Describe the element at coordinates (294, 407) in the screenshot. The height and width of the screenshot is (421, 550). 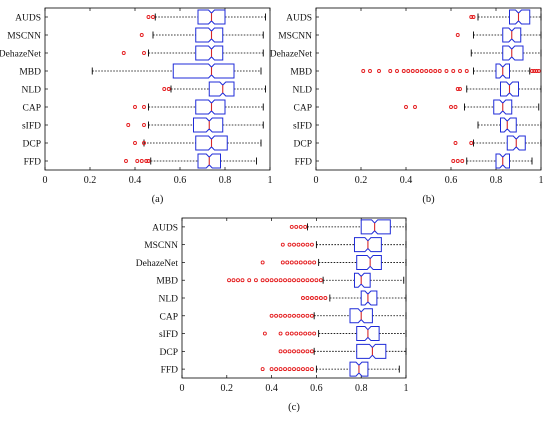
I see `panel-label: (c)` at that location.